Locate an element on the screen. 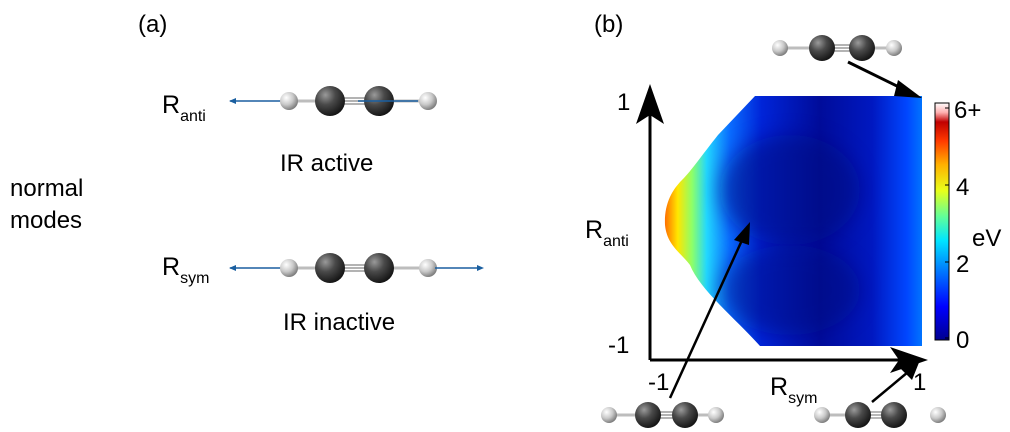 The width and height of the screenshot is (1010, 432). molecule-top-right is located at coordinates (837, 48).